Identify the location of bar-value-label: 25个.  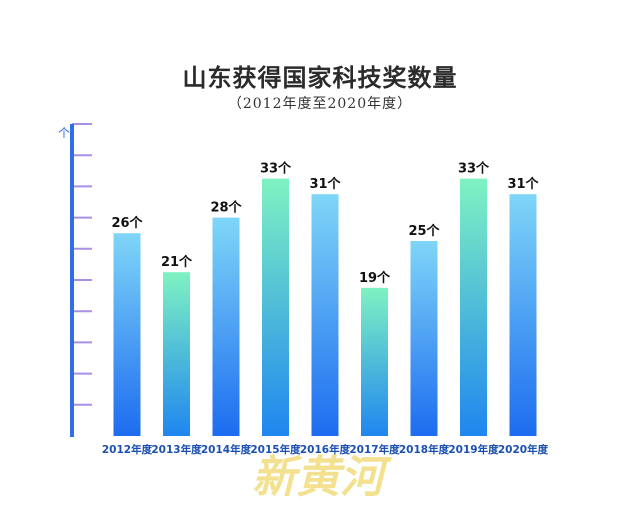
(424, 231).